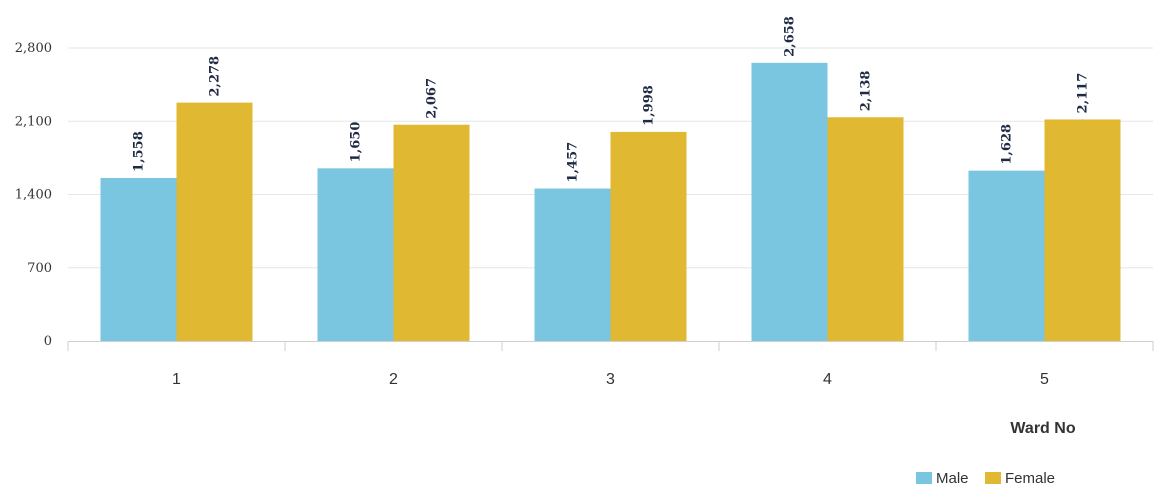  Describe the element at coordinates (790, 36) in the screenshot. I see `data-label: 2,658` at that location.